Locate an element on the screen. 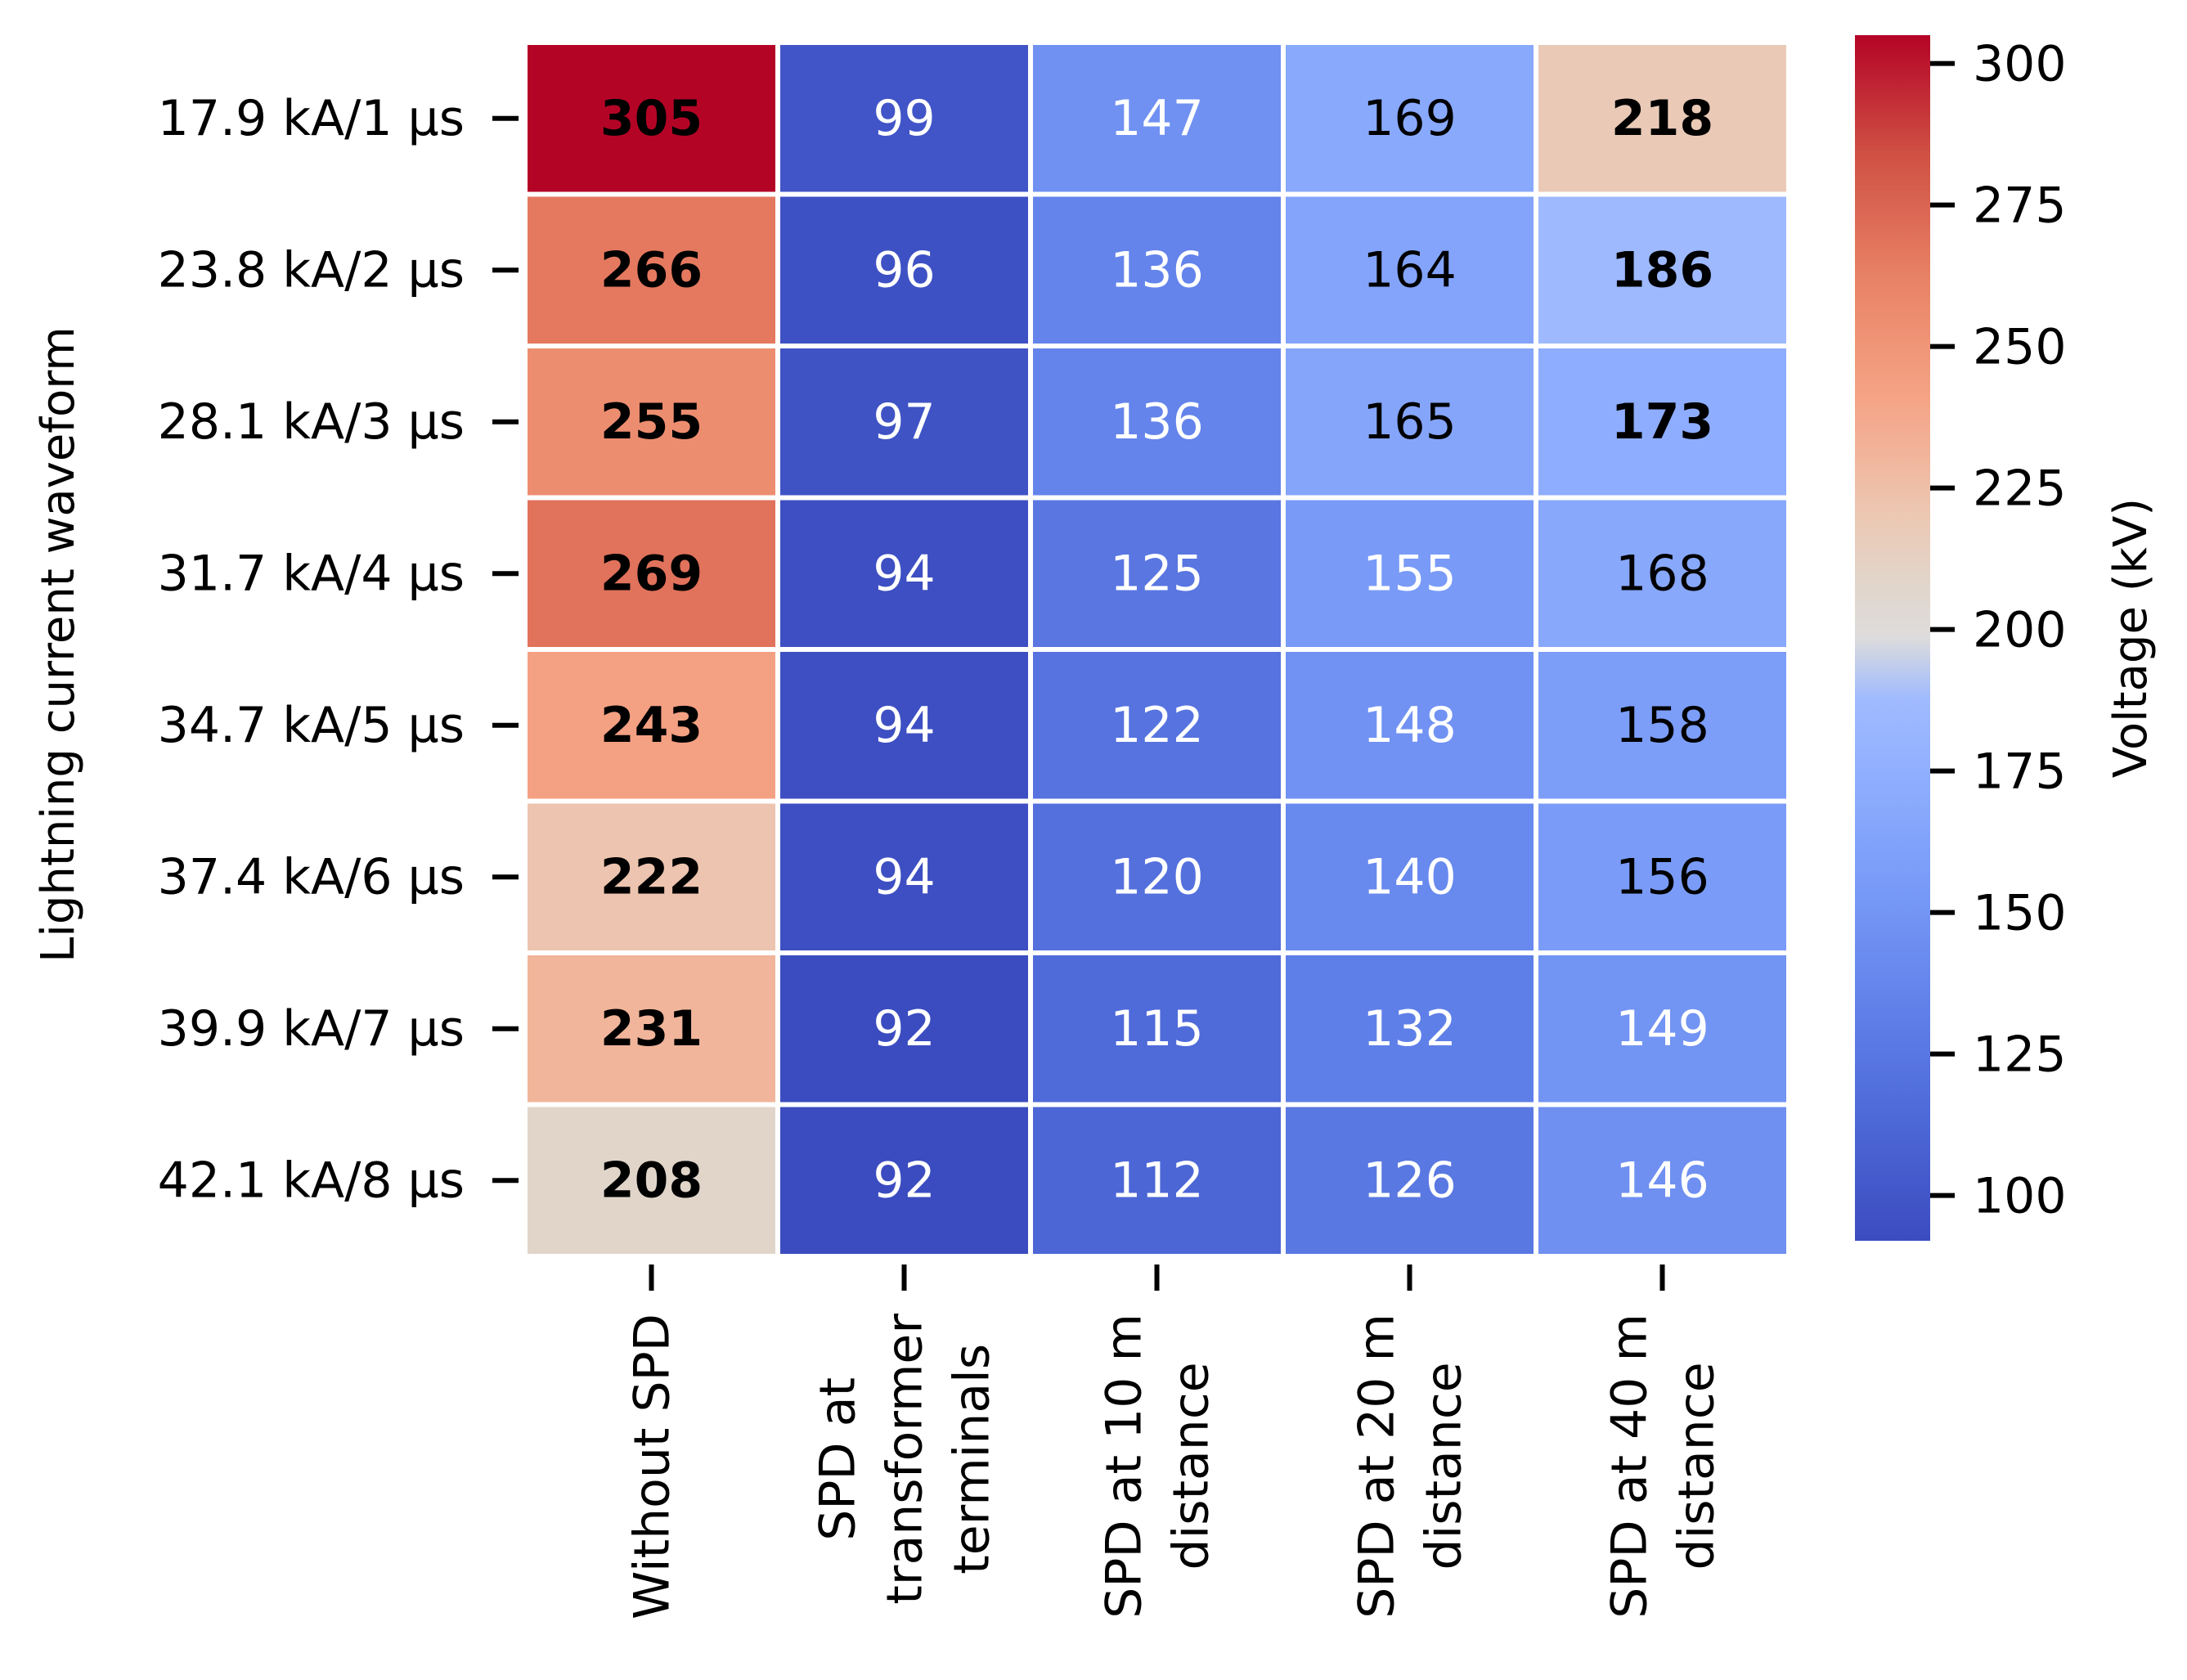  cell-value-label: 155 is located at coordinates (1410, 574).